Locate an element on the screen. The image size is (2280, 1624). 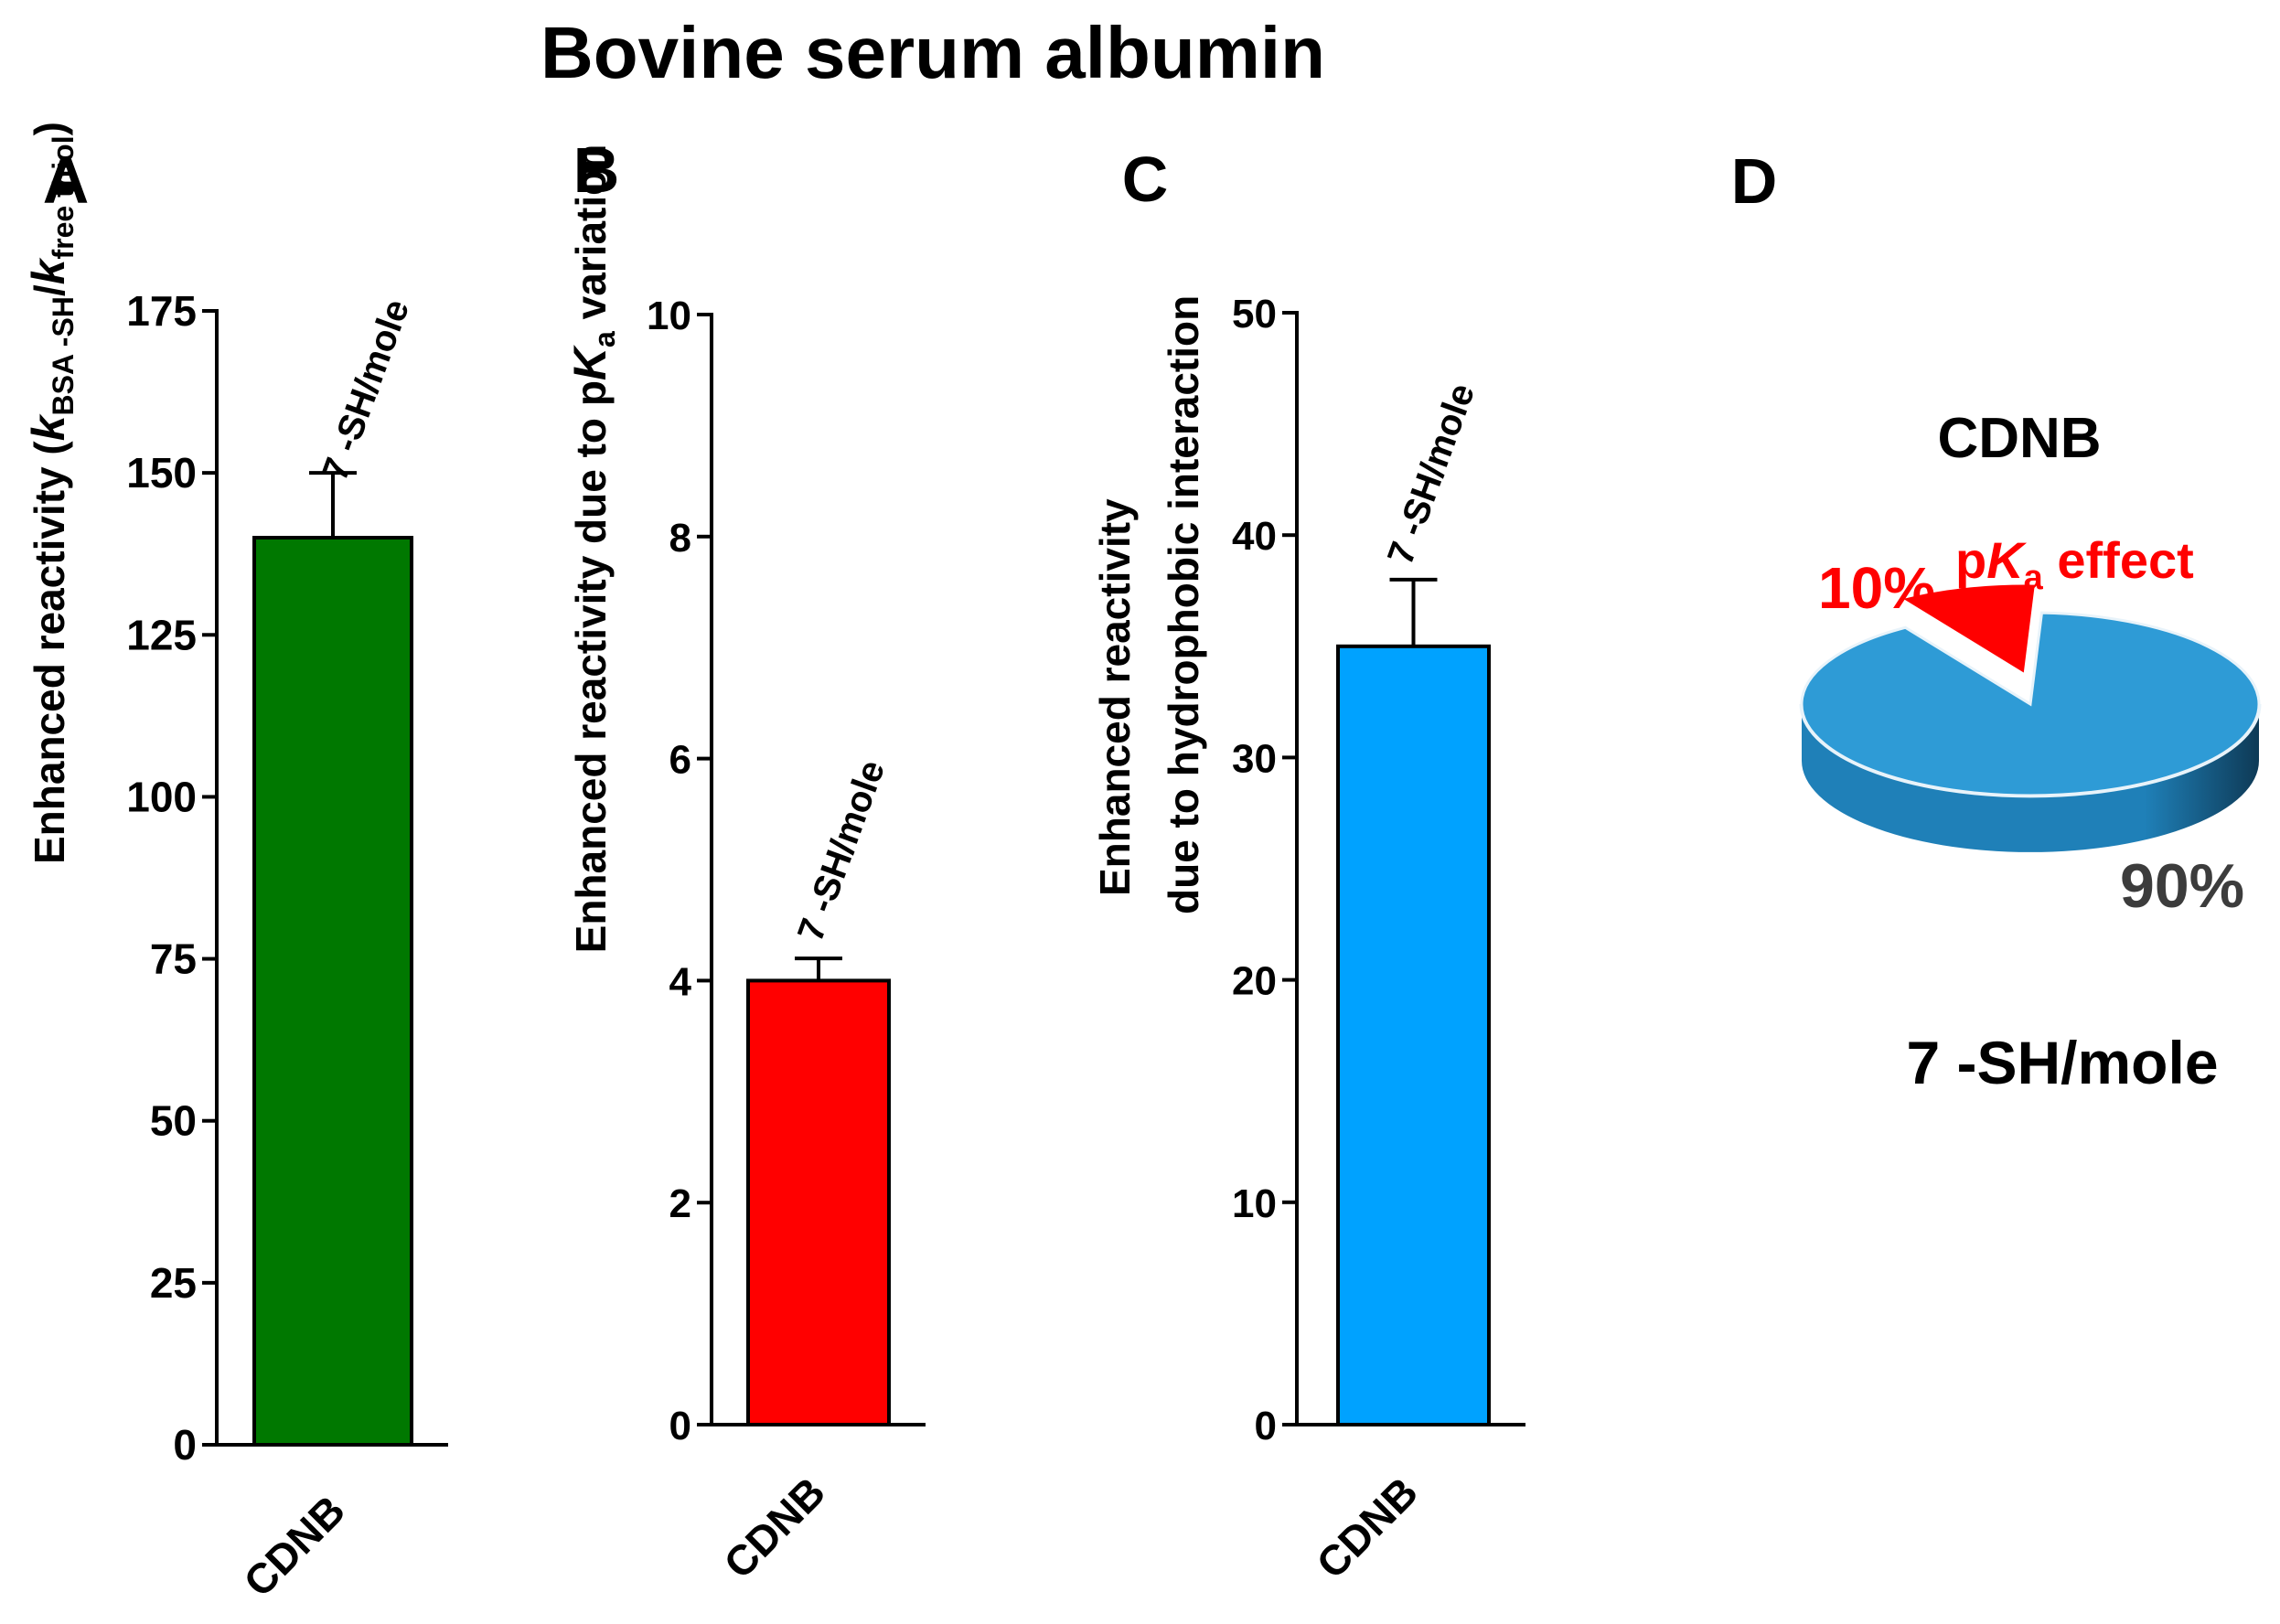
pie-subtitle: 7 -SH/mole is located at coordinates (2062, 1062).